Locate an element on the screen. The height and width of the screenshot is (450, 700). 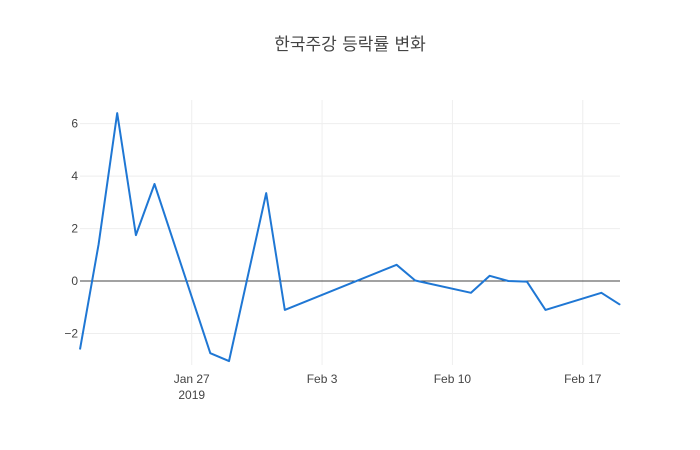
x-tick-label: Jan 27 is located at coordinates (192, 379).